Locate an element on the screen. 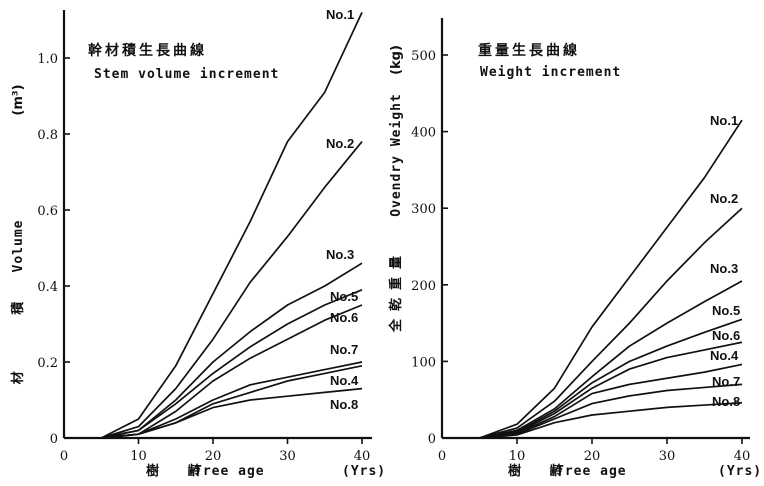  series-line-no7 is located at coordinates (611, 411).